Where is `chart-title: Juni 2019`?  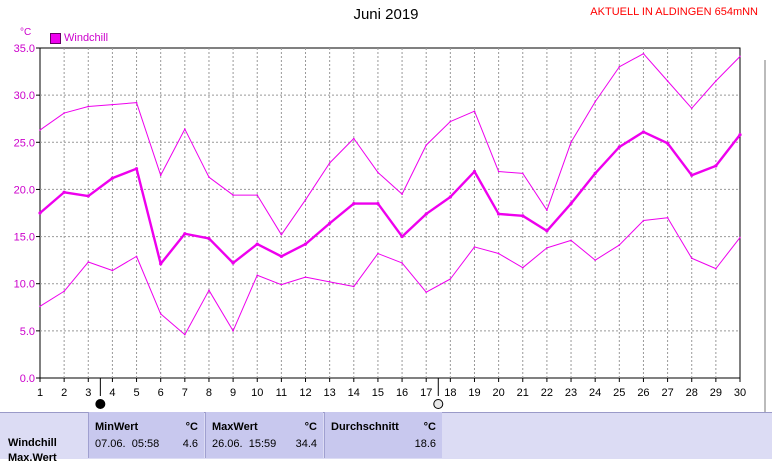
chart-title: Juni 2019 is located at coordinates (386, 14).